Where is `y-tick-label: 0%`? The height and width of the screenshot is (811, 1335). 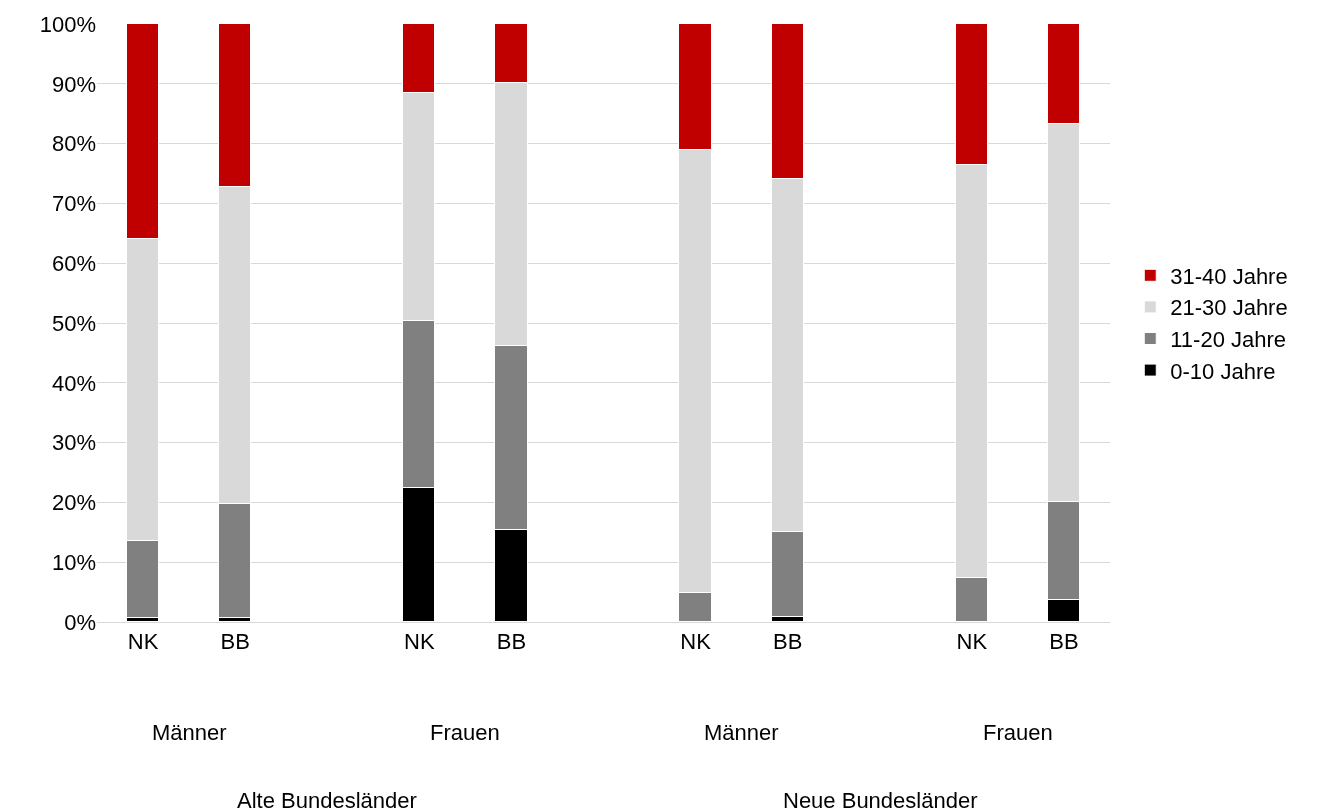
y-tick-label: 0% is located at coordinates (80, 622).